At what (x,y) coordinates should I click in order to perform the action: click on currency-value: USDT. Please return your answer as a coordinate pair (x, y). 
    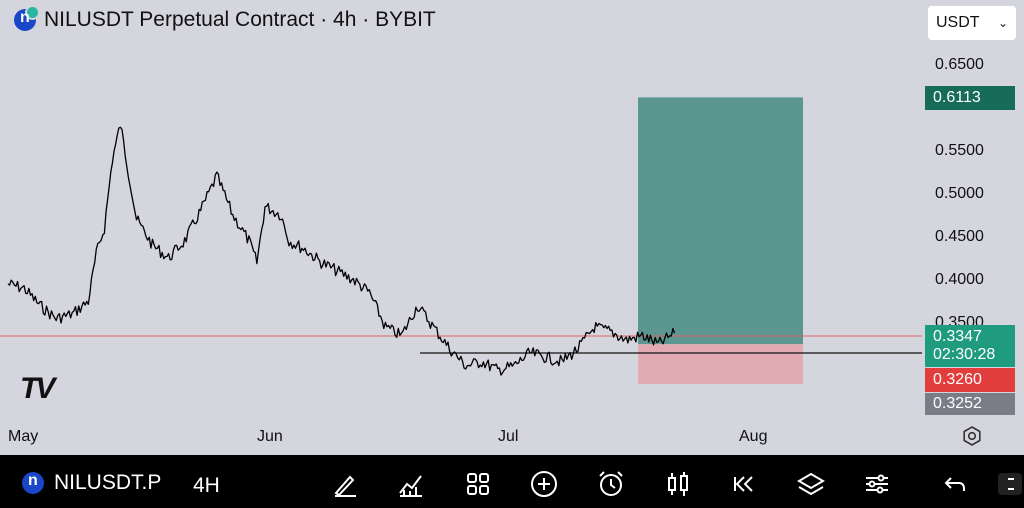
    Looking at the image, I should click on (958, 22).